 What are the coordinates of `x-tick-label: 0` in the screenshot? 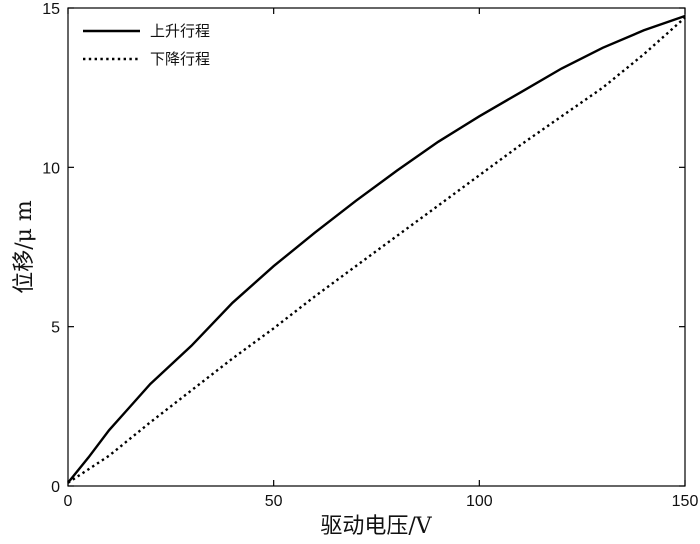 It's located at (68, 501).